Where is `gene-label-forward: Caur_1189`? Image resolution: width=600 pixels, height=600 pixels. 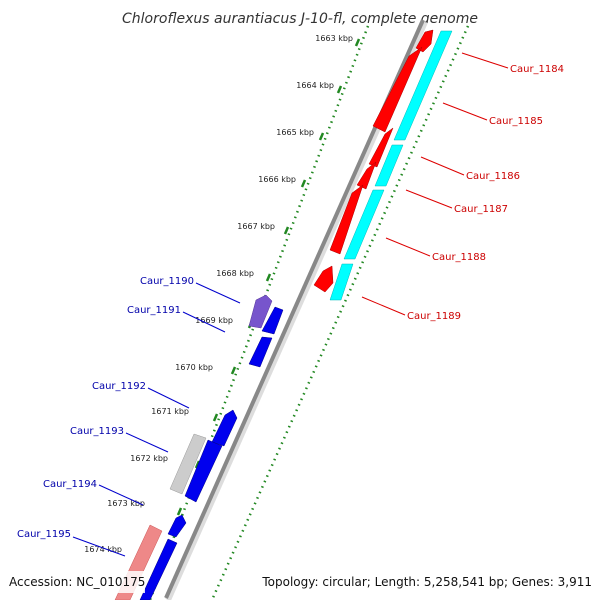
gene-label-forward: Caur_1189 is located at coordinates (434, 316).